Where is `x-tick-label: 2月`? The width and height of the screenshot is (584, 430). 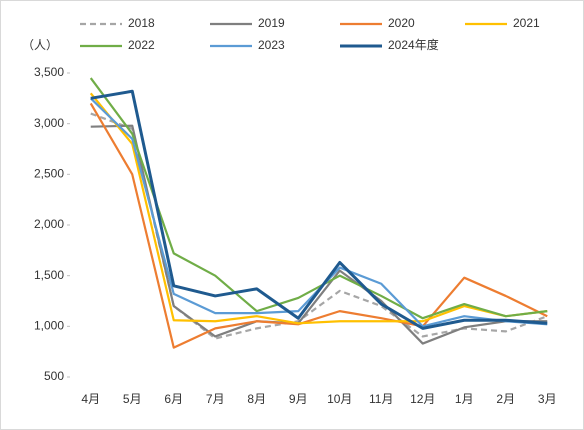
x-tick-label: 2月 is located at coordinates (505, 399).